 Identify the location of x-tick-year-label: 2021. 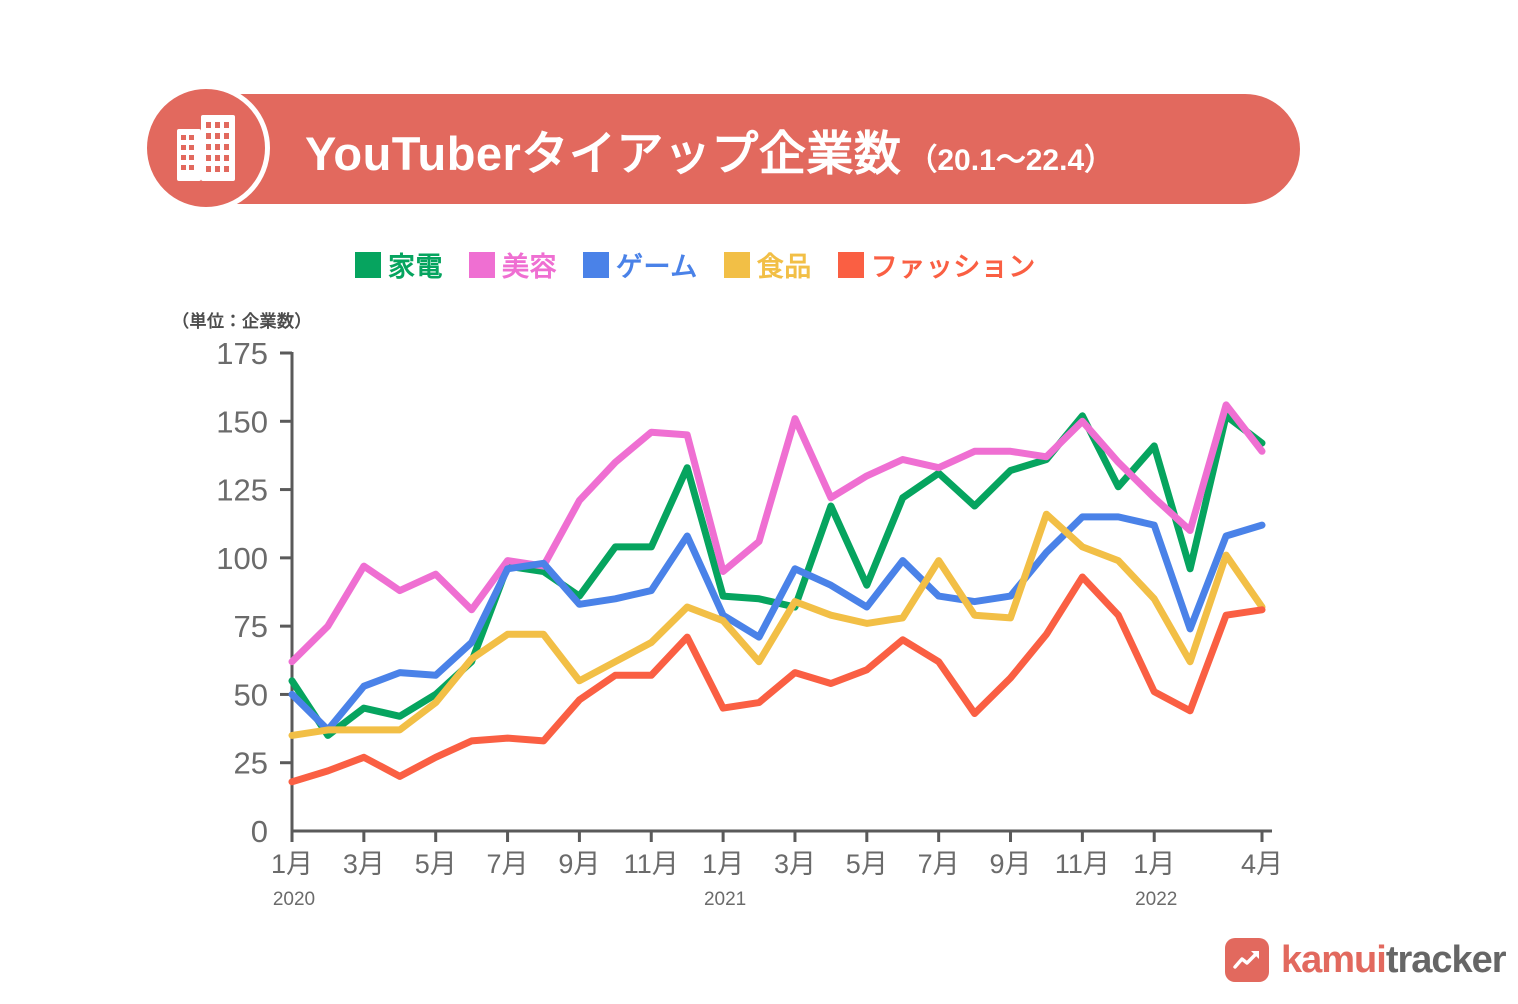
(725, 899).